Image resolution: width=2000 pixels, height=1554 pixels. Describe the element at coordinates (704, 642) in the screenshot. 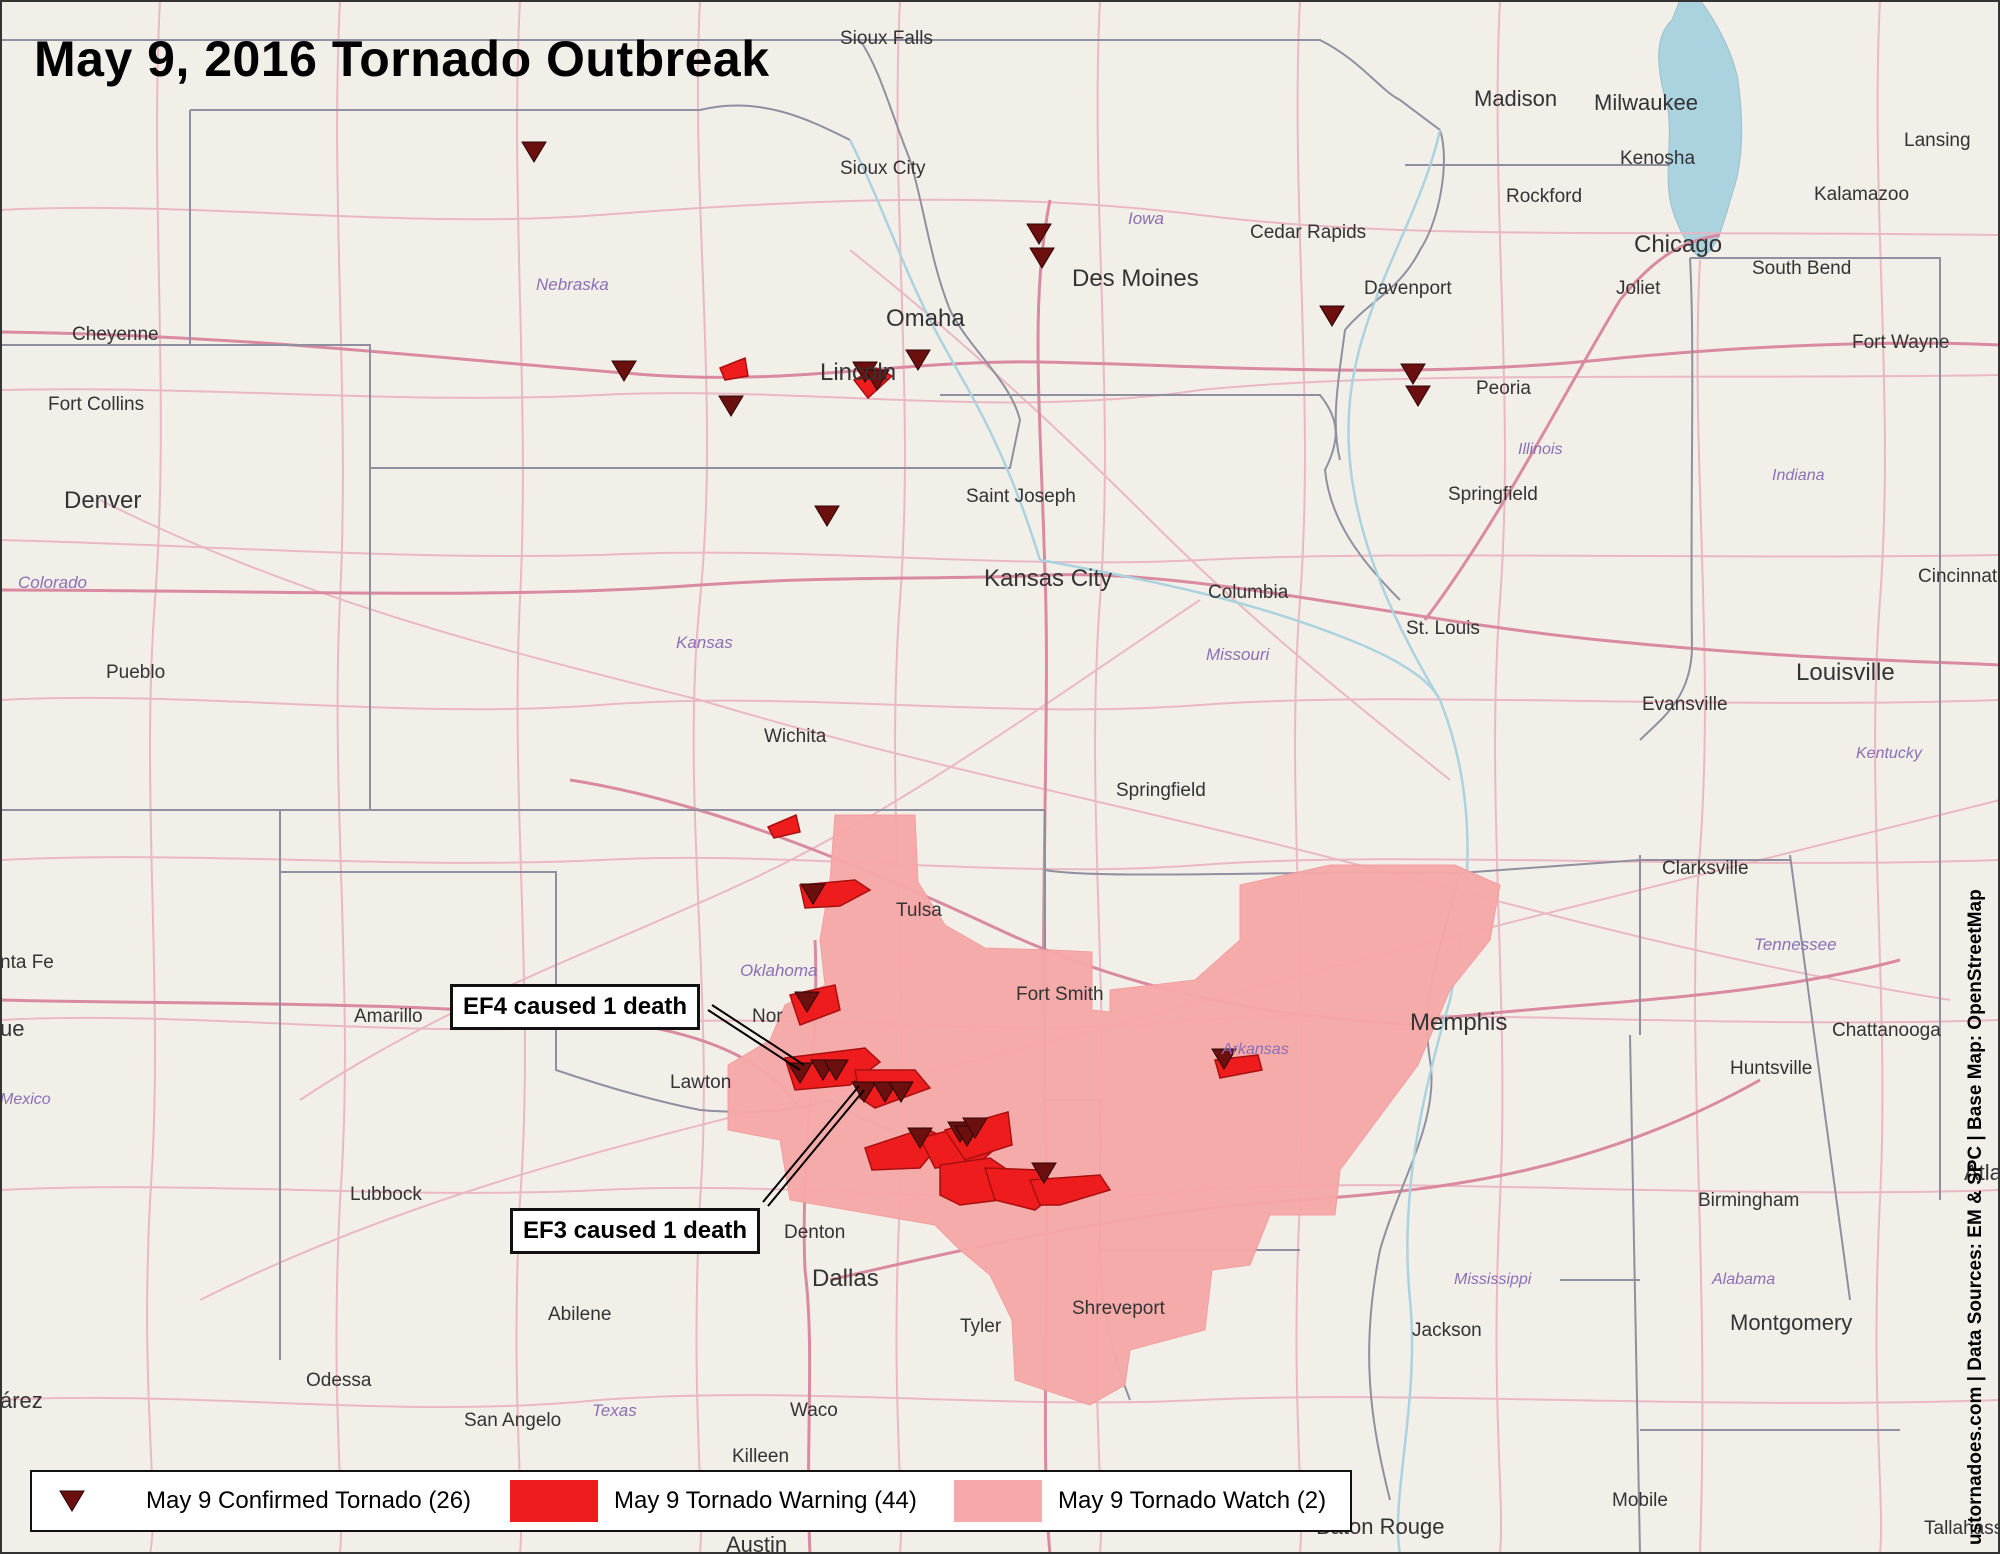

I see `state-label: Kansas` at that location.